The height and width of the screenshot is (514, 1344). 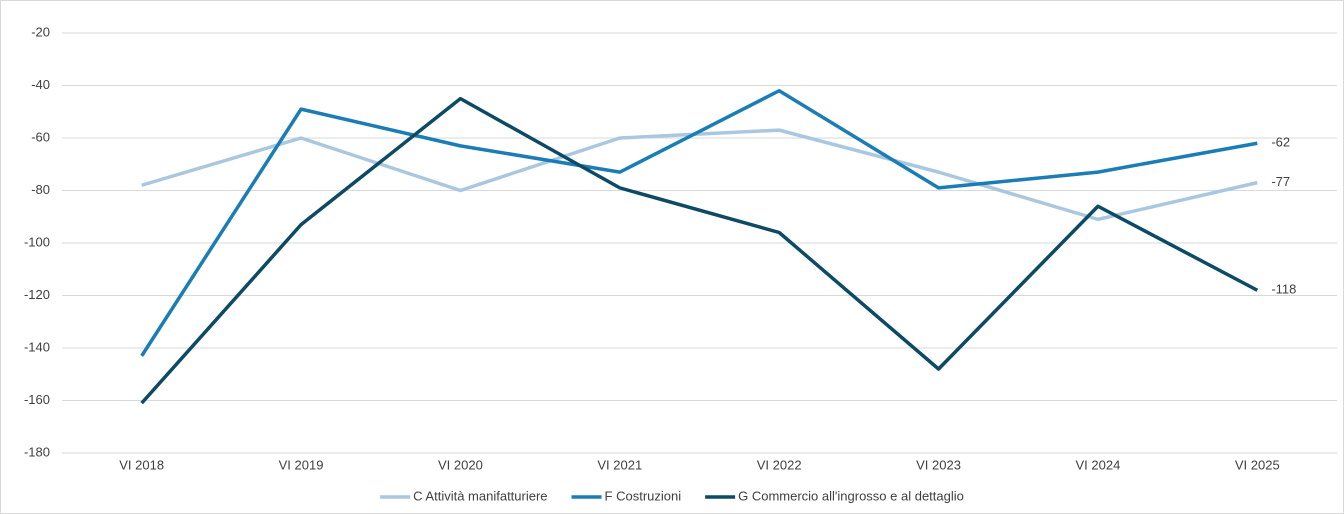 What do you see at coordinates (37, 451) in the screenshot?
I see `y-tick-label: -180` at bounding box center [37, 451].